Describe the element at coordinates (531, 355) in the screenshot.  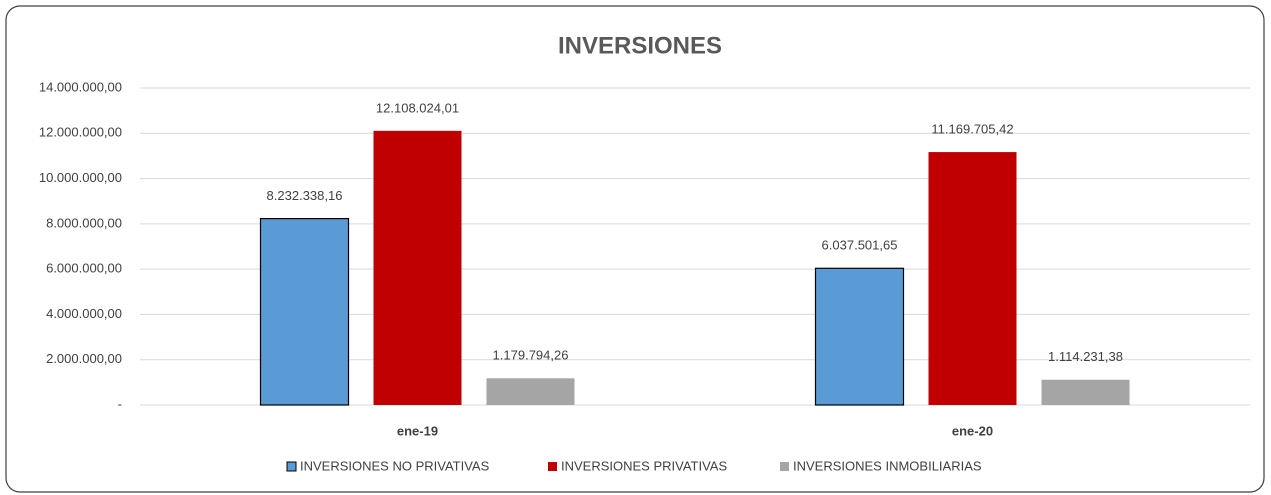
I see `data-label: 1.179.794,26` at that location.